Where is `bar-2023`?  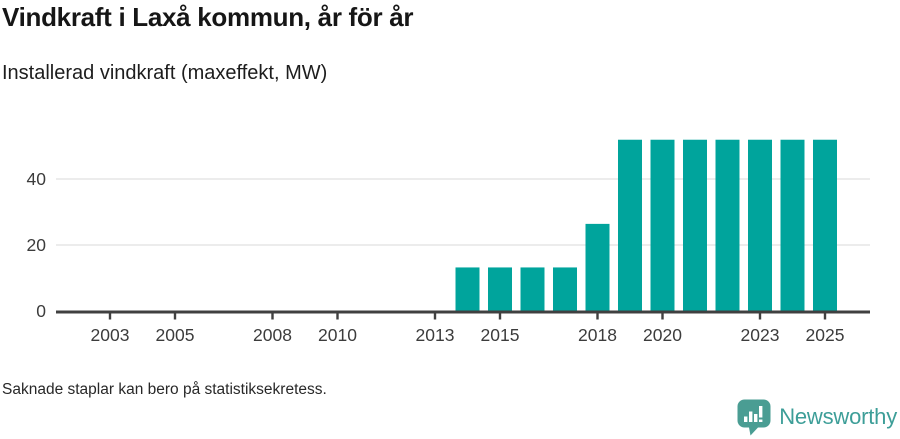 bar-2023 is located at coordinates (760, 225).